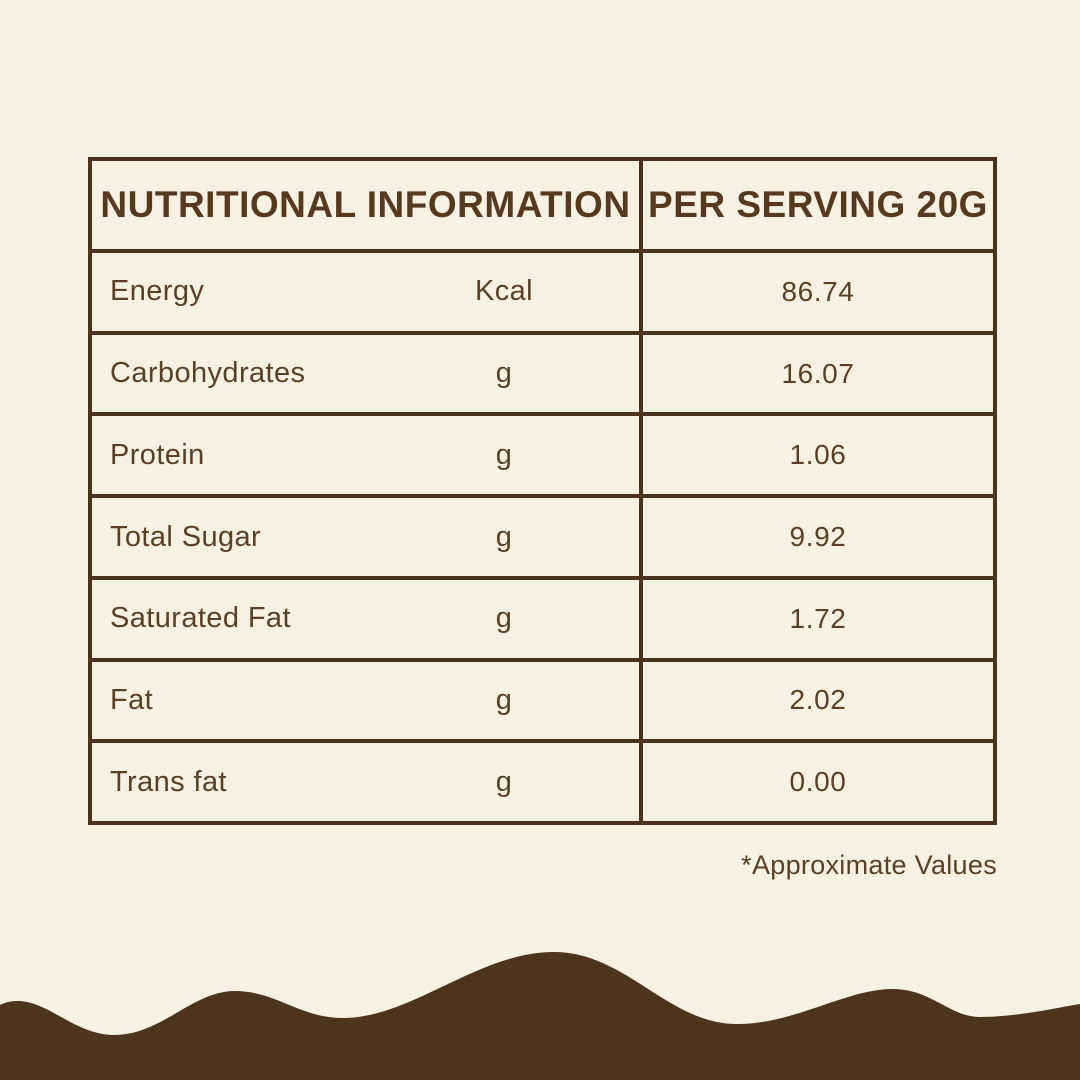  I want to click on wave-shape, so click(540, 1016).